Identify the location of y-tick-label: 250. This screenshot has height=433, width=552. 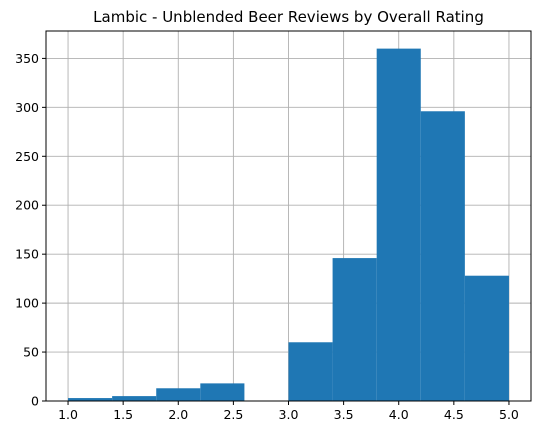
(27, 156).